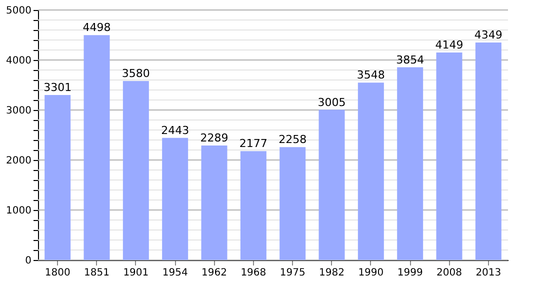 The image size is (550, 300). I want to click on x-tick-label: 1990, so click(371, 273).